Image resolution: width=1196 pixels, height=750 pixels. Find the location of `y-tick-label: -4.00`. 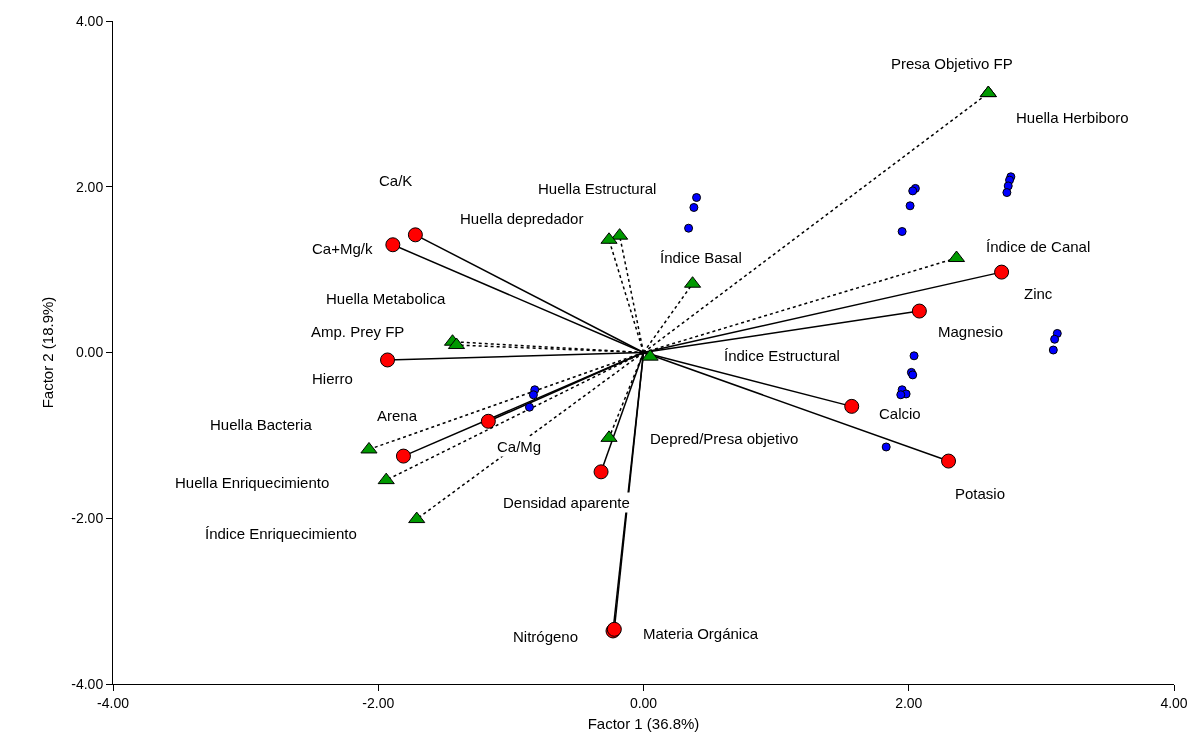

y-tick-label: -4.00 is located at coordinates (87, 683).